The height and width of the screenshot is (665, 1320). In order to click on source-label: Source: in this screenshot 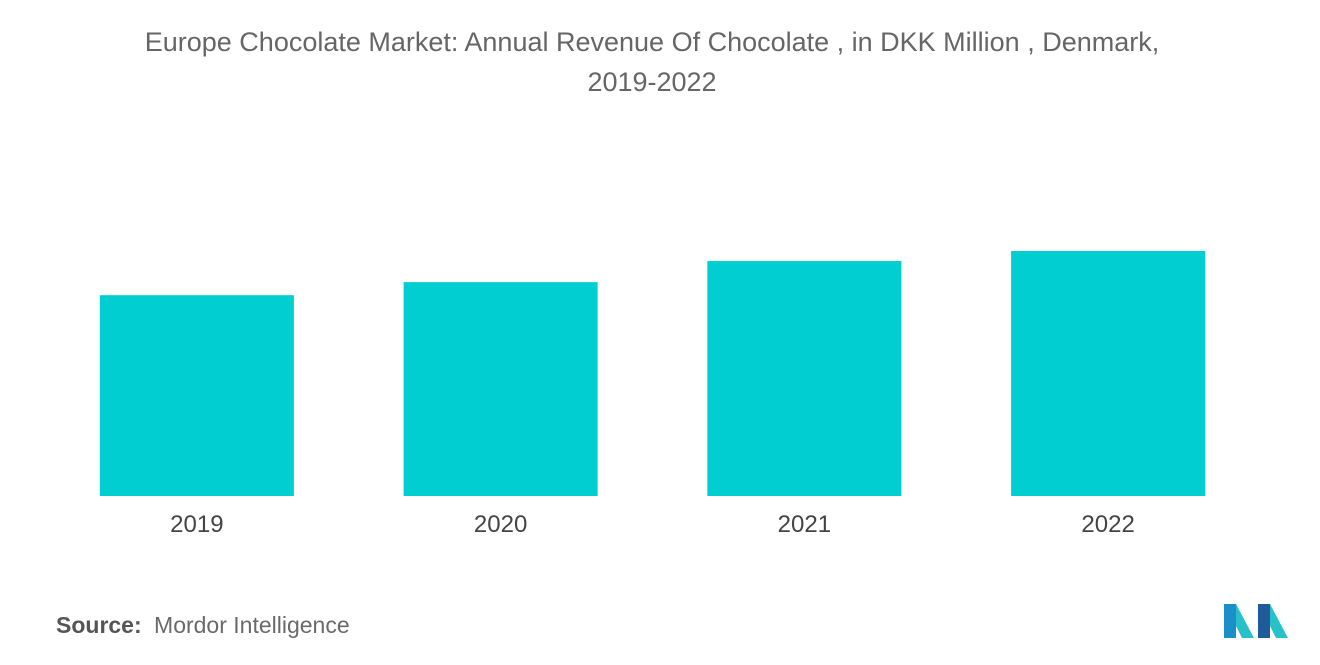, I will do `click(99, 625)`.